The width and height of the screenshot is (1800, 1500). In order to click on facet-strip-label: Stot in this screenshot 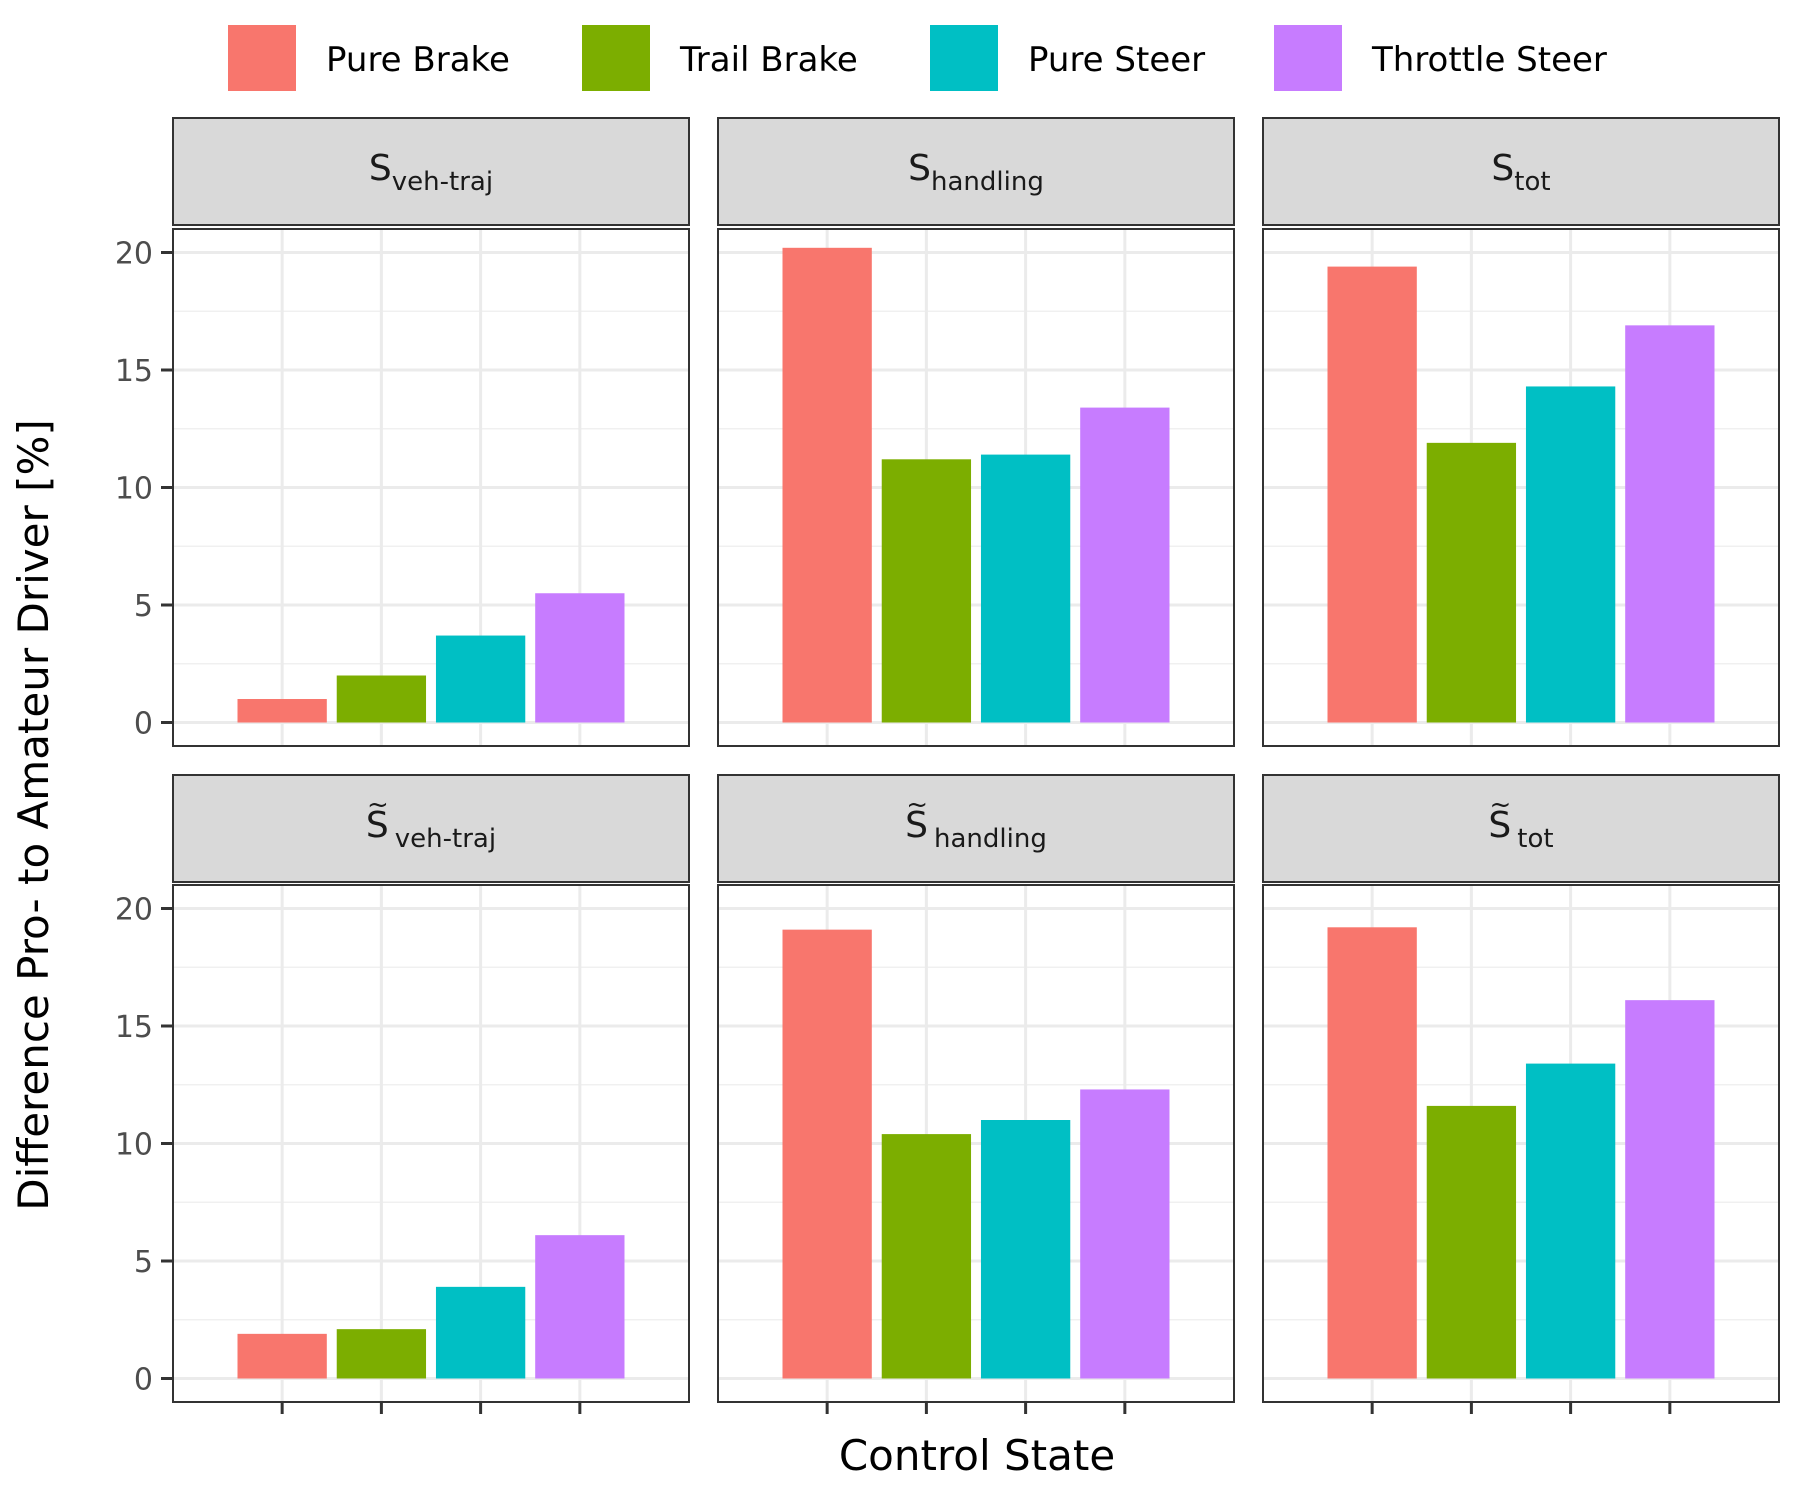, I will do `click(1520, 172)`.